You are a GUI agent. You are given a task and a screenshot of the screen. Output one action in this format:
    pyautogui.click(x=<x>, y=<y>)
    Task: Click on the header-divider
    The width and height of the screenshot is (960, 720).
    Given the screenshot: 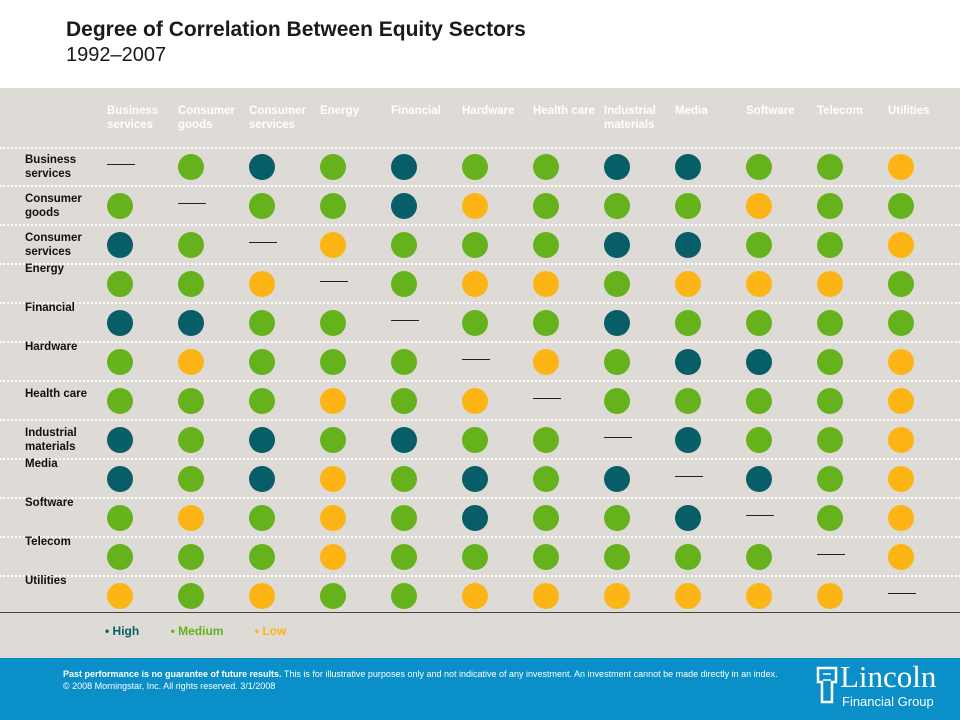 What is the action you would take?
    pyautogui.click(x=480, y=148)
    